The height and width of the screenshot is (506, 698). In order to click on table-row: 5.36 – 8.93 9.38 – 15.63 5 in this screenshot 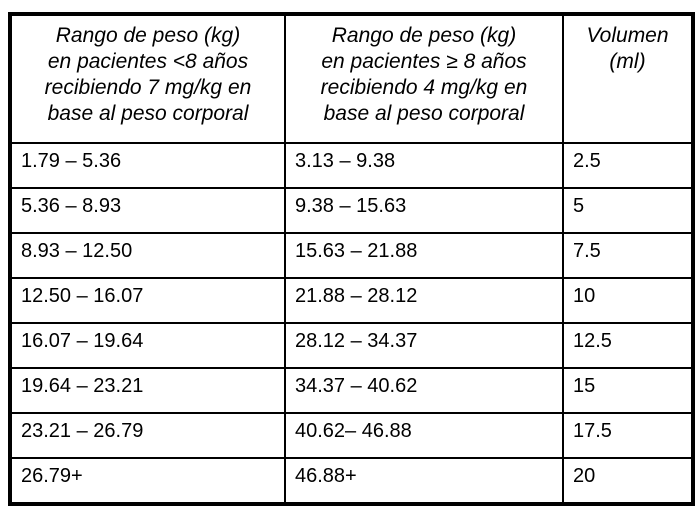, I will do `click(351, 210)`.